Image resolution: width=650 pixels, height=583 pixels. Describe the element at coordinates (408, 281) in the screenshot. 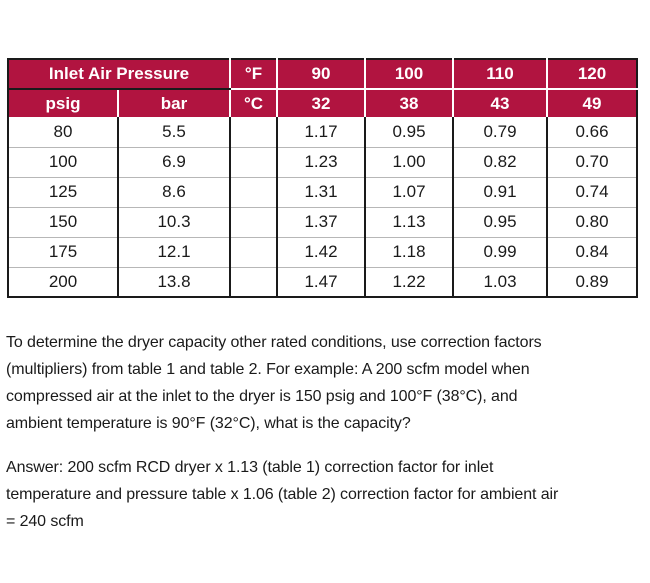

I see `factor-value: 1.22` at that location.